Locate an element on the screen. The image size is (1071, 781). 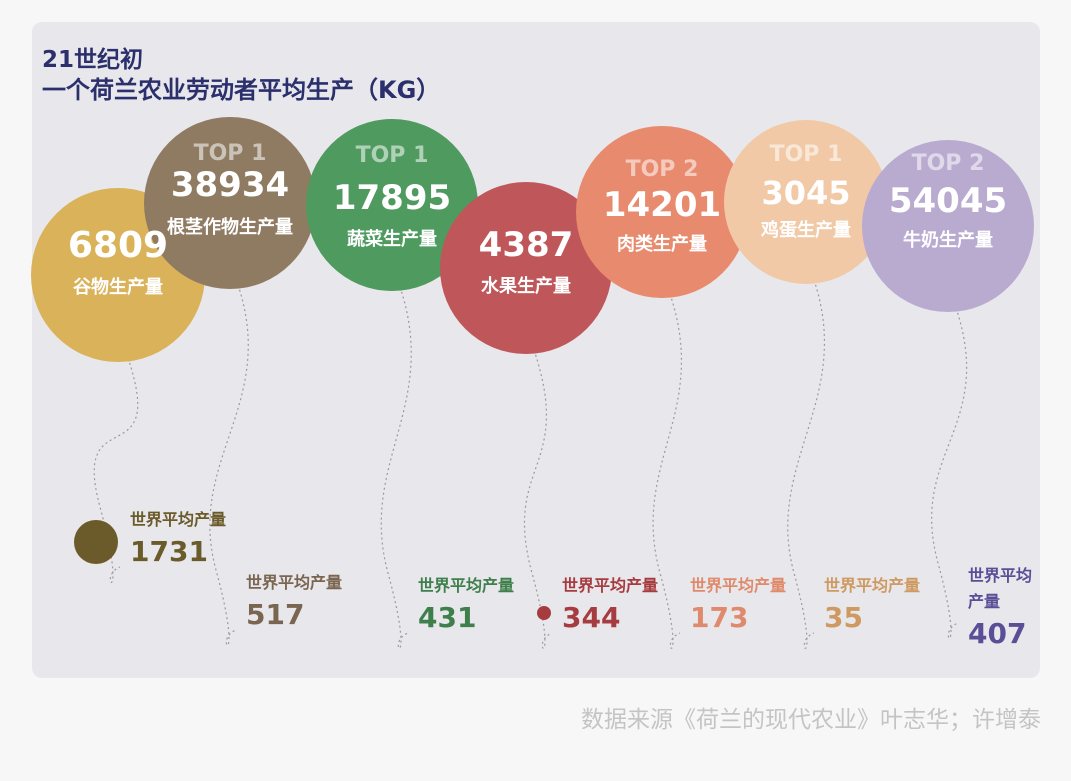
data-source-note: 数据来源《荷兰的现代农业》叶志华；许增泰 is located at coordinates (811, 720).